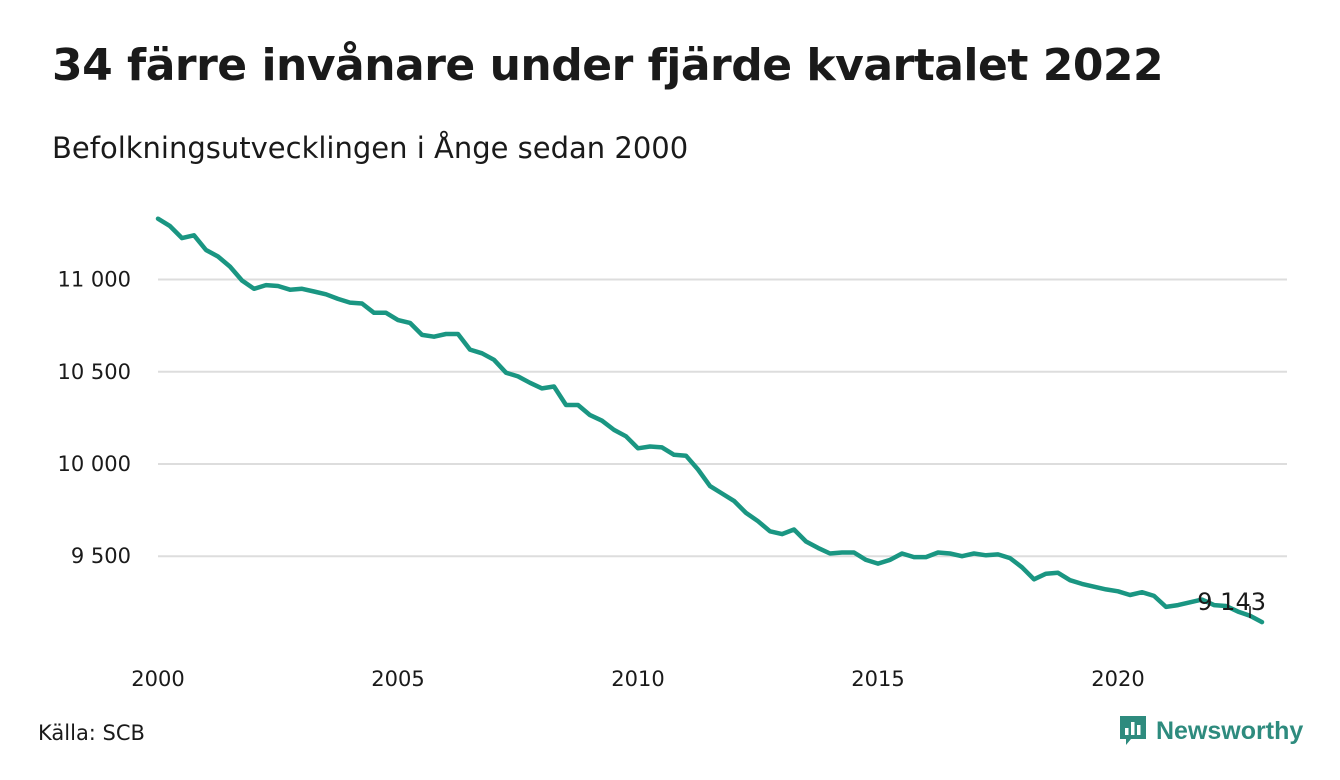 The image size is (1340, 780). What do you see at coordinates (94, 464) in the screenshot?
I see `y-tick-label: 10 000` at bounding box center [94, 464].